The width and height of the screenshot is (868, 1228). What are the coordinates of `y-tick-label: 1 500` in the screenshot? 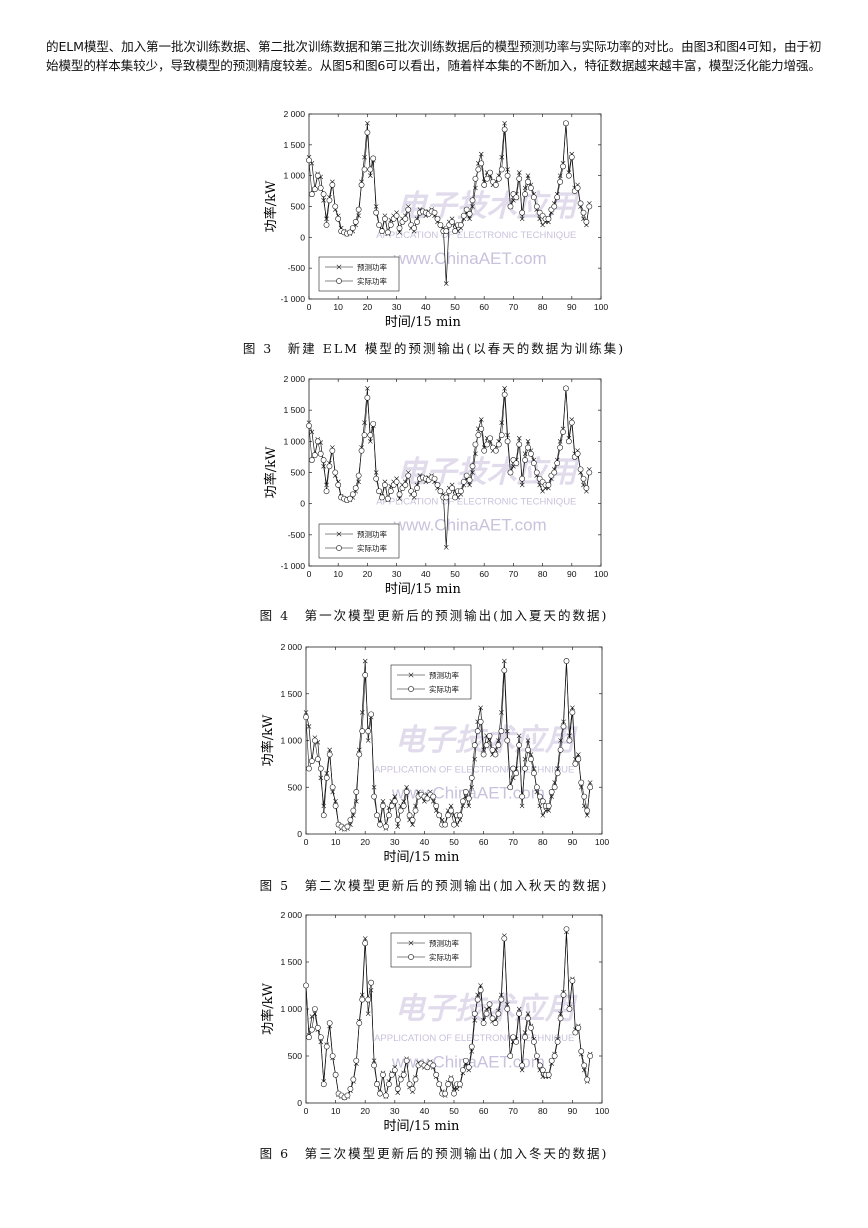 It's located at (294, 145).